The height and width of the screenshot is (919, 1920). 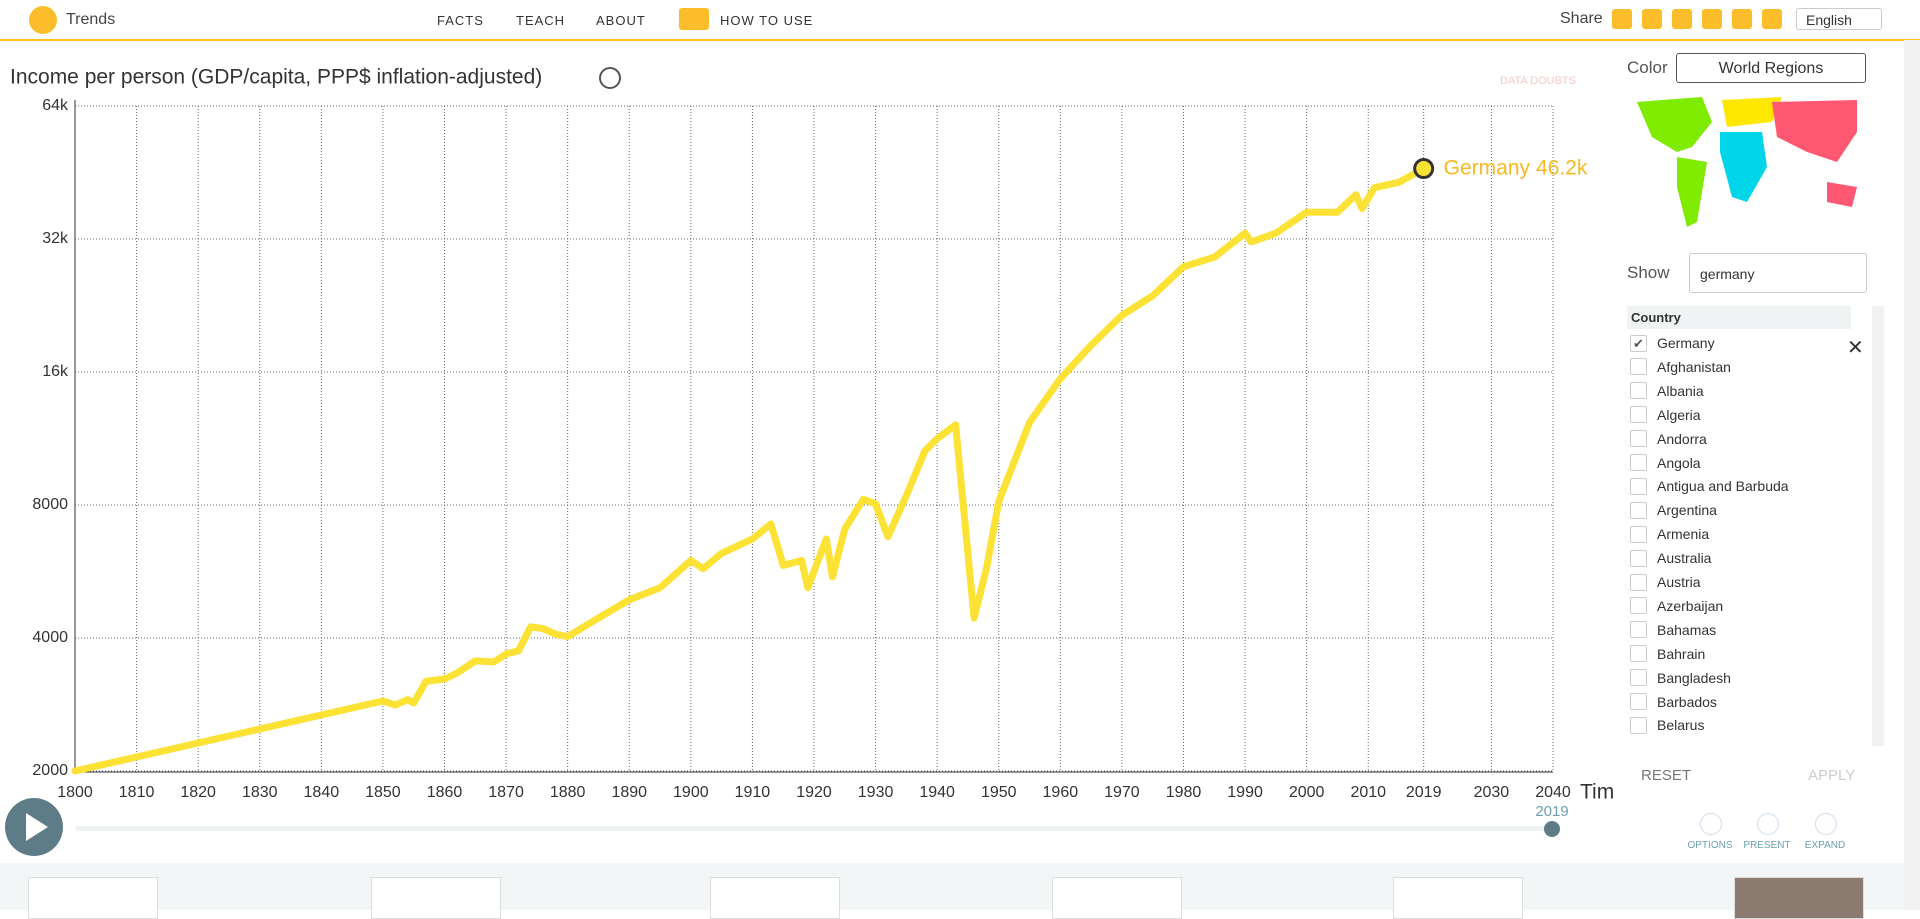 I want to click on country-row: Albania, so click(x=1667, y=391).